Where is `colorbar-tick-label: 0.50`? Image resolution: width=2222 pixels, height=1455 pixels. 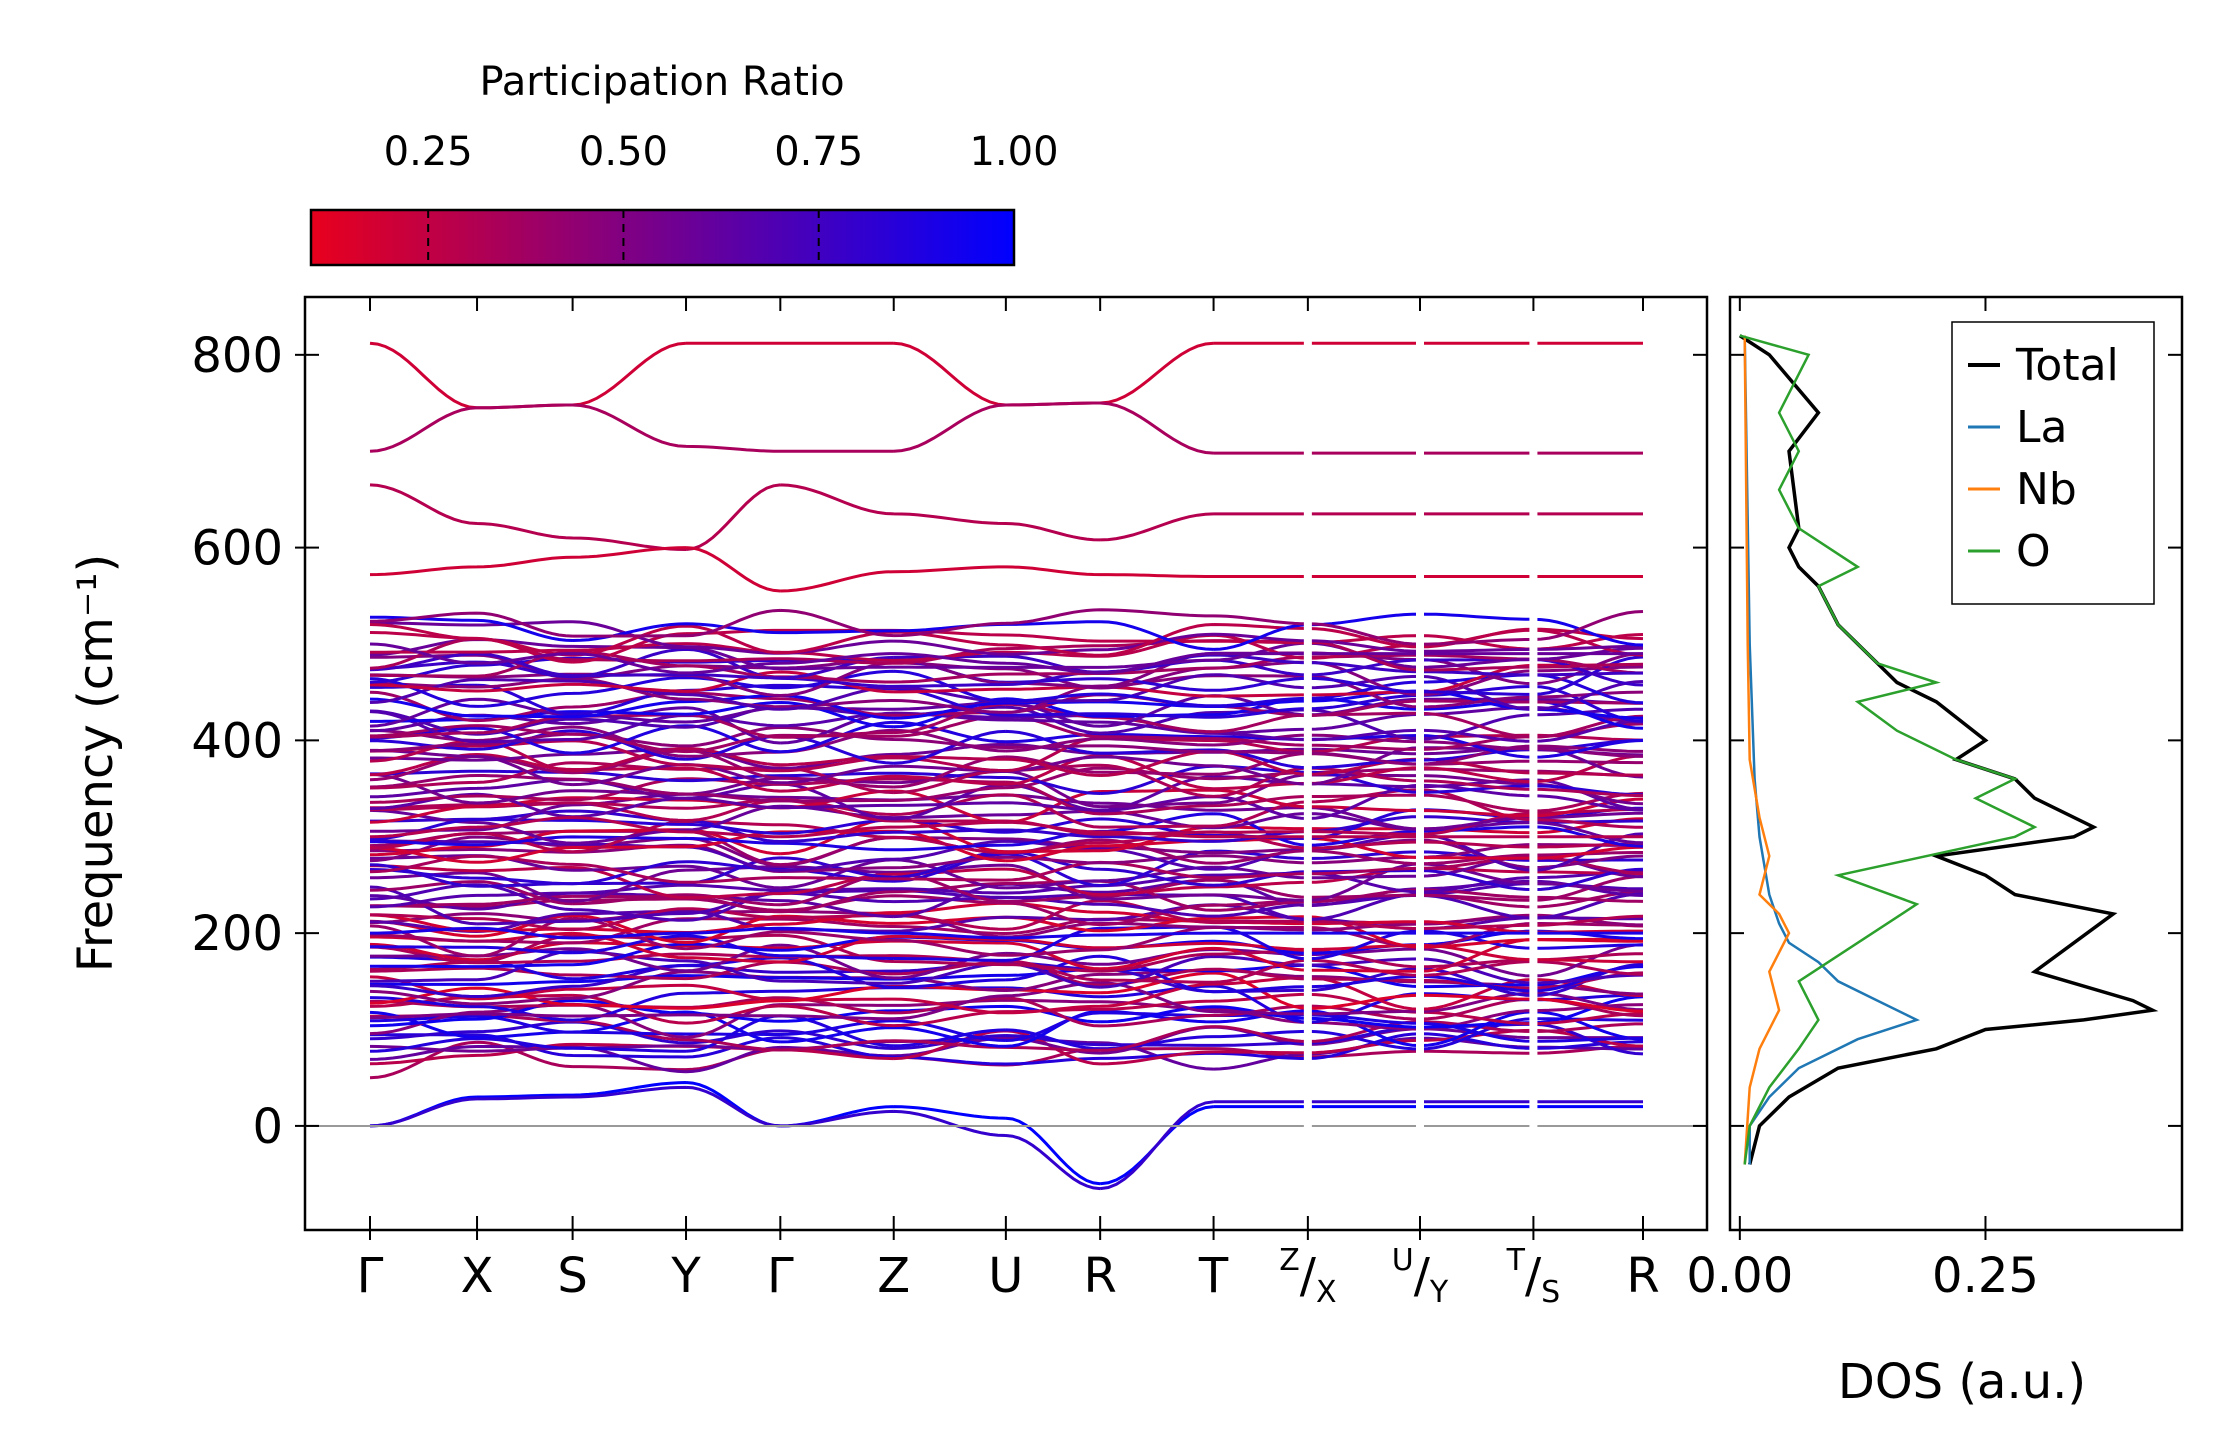
colorbar-tick-label: 0.50 is located at coordinates (623, 152).